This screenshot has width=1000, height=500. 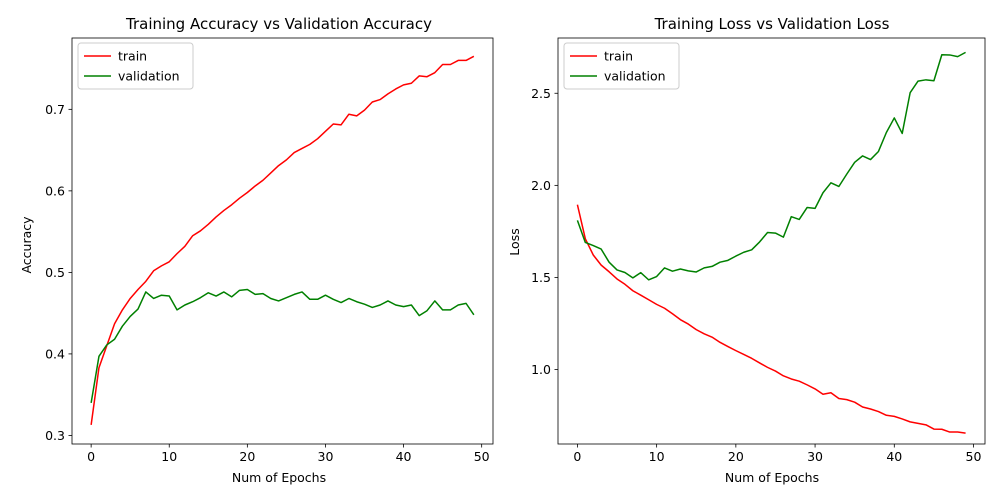 What do you see at coordinates (55, 435) in the screenshot?
I see `accuracy-y-tick-label: 0.3` at bounding box center [55, 435].